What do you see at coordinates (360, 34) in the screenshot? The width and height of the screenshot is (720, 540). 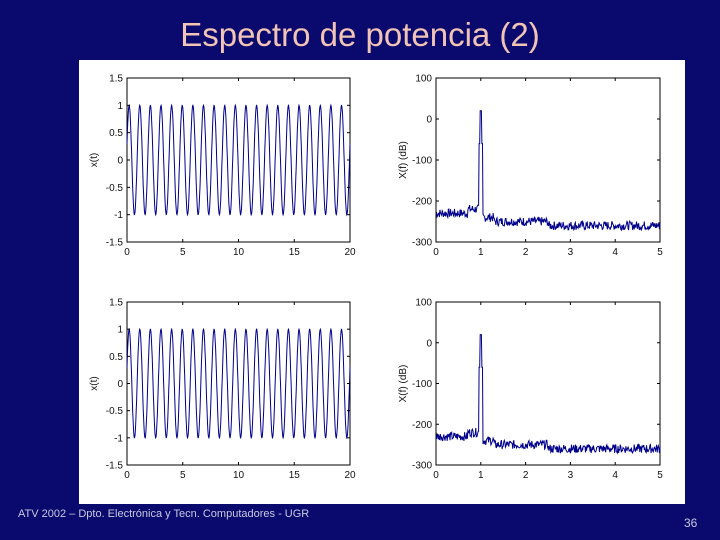 I see `slide-title: Espectro de potencia (2)` at bounding box center [360, 34].